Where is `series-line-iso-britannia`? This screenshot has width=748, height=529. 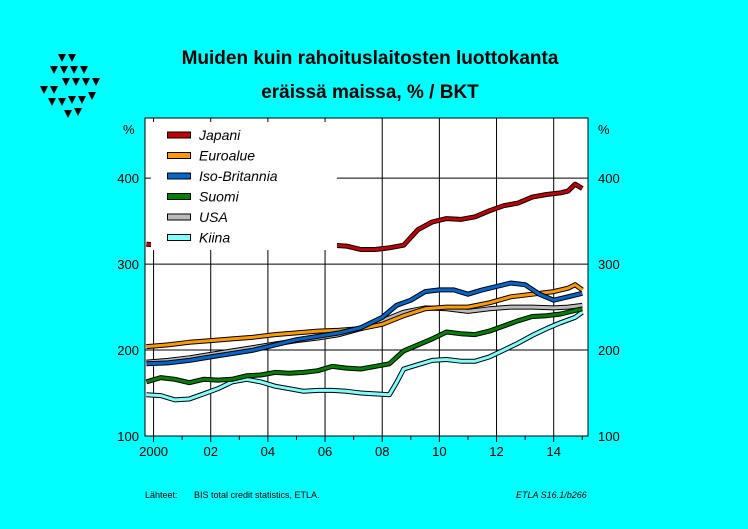 series-line-iso-britannia is located at coordinates (364, 323).